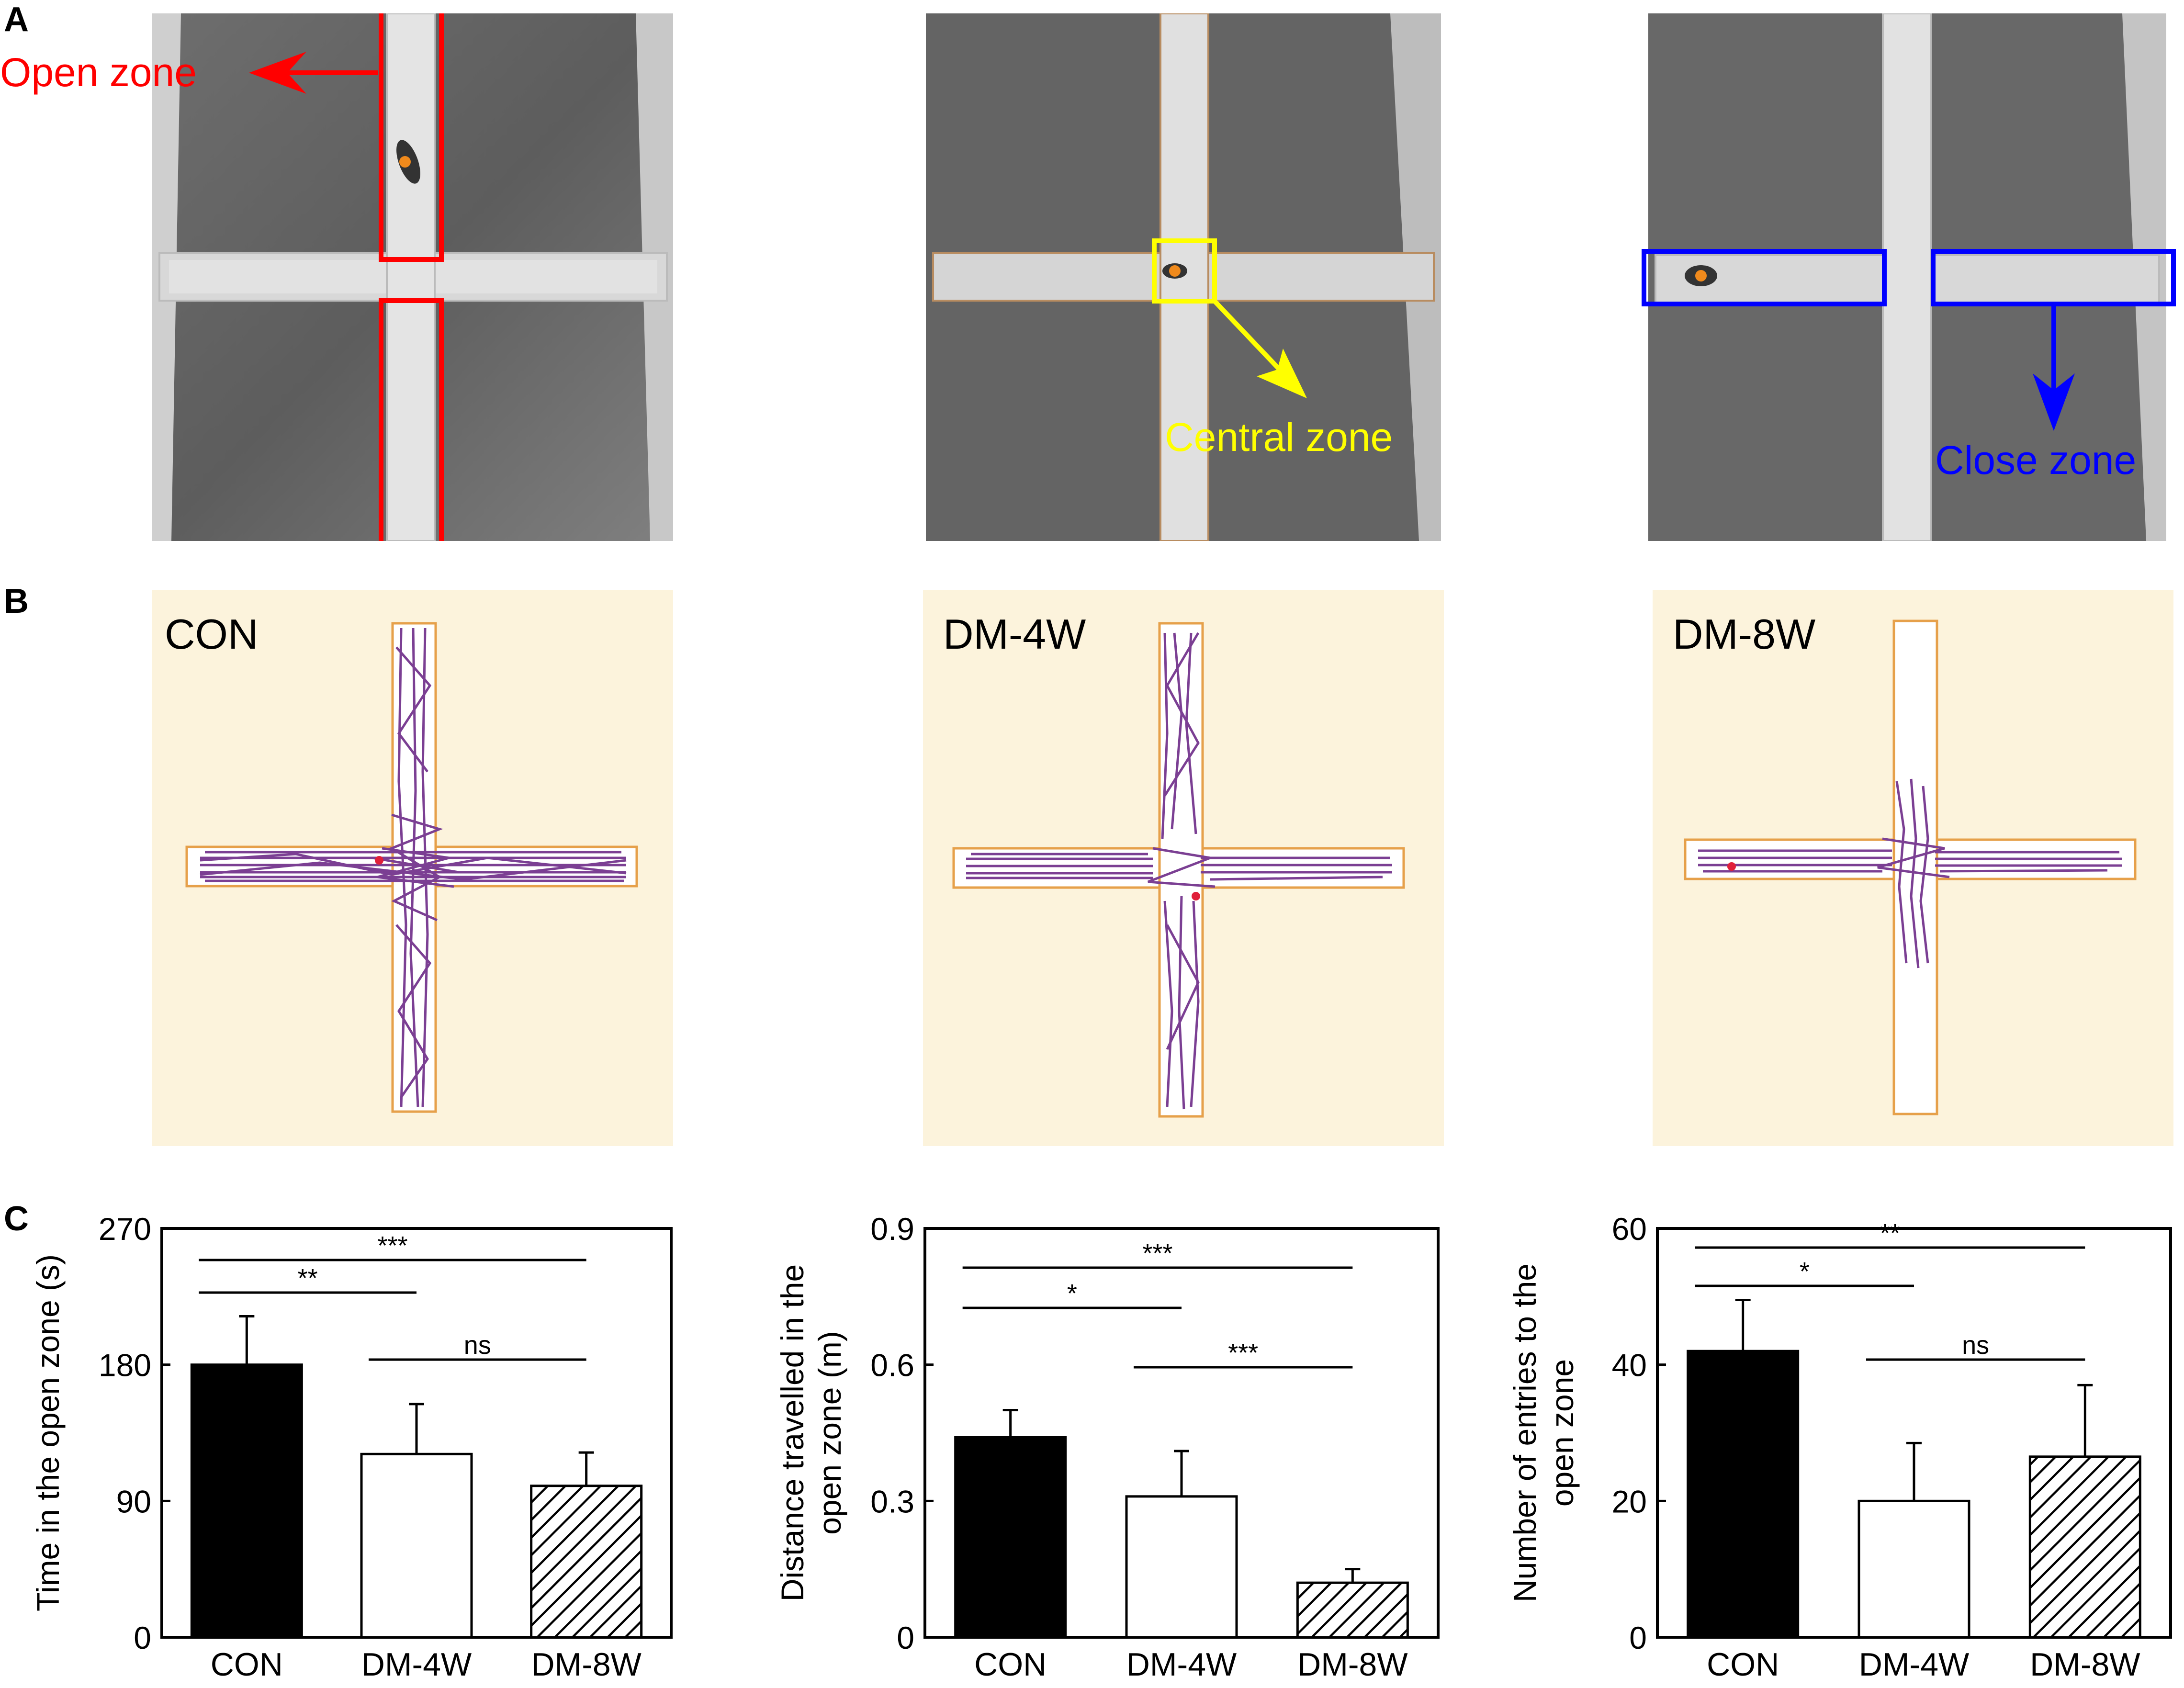  Describe the element at coordinates (1015, 634) in the screenshot. I see `track-label-dm4w: DM-4W` at that location.